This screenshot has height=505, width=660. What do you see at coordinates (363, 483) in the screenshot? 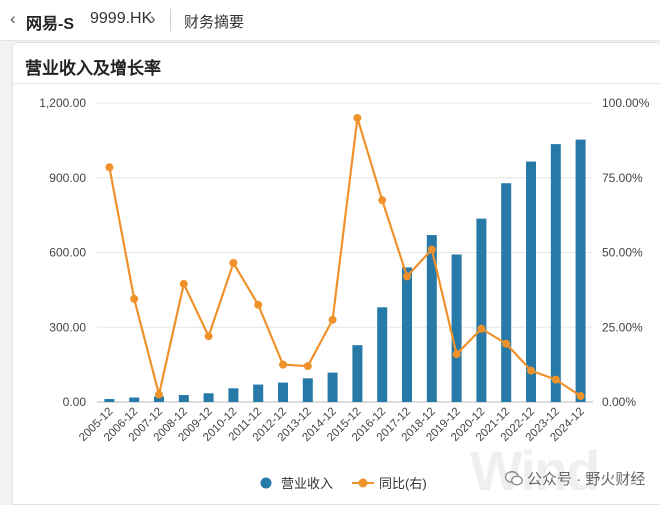
I see `legend-growth-marker` at bounding box center [363, 483].